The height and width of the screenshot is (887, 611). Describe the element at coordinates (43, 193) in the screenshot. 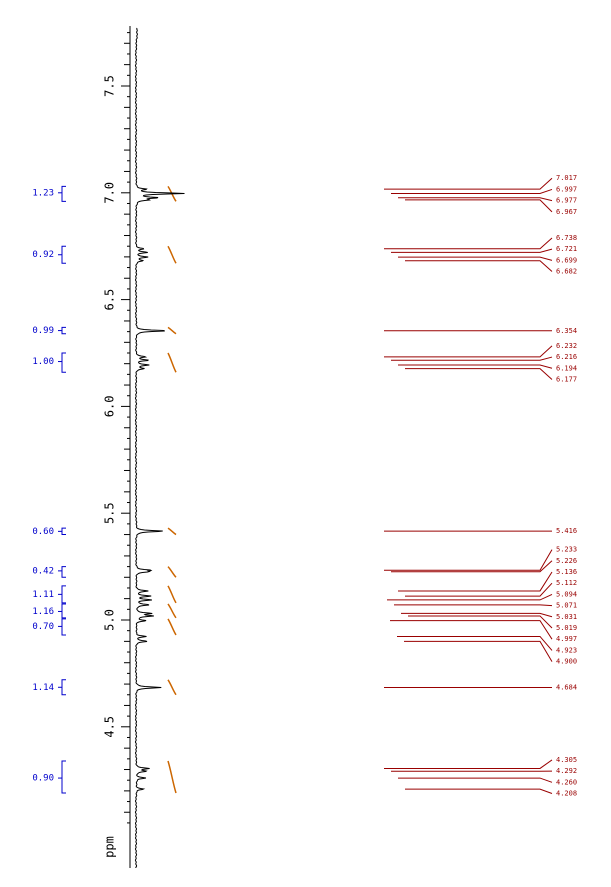

I see `integral-value-label: 1.23` at that location.